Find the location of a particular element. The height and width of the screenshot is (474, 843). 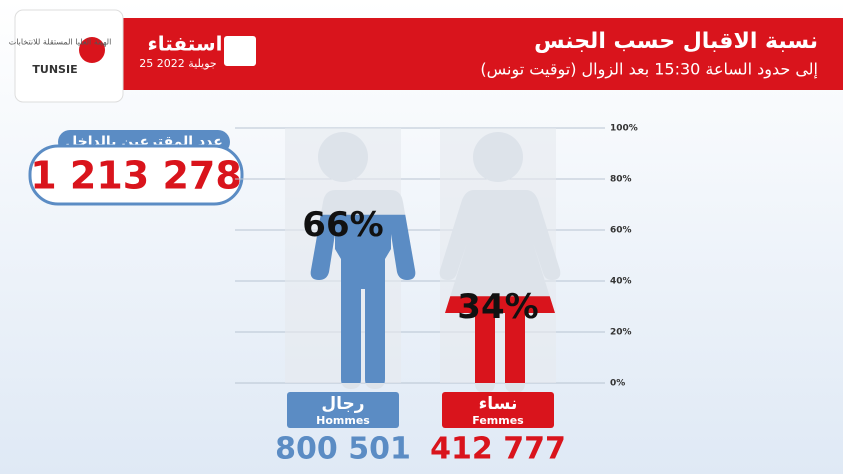

value-label: 66% is located at coordinates (342, 225).